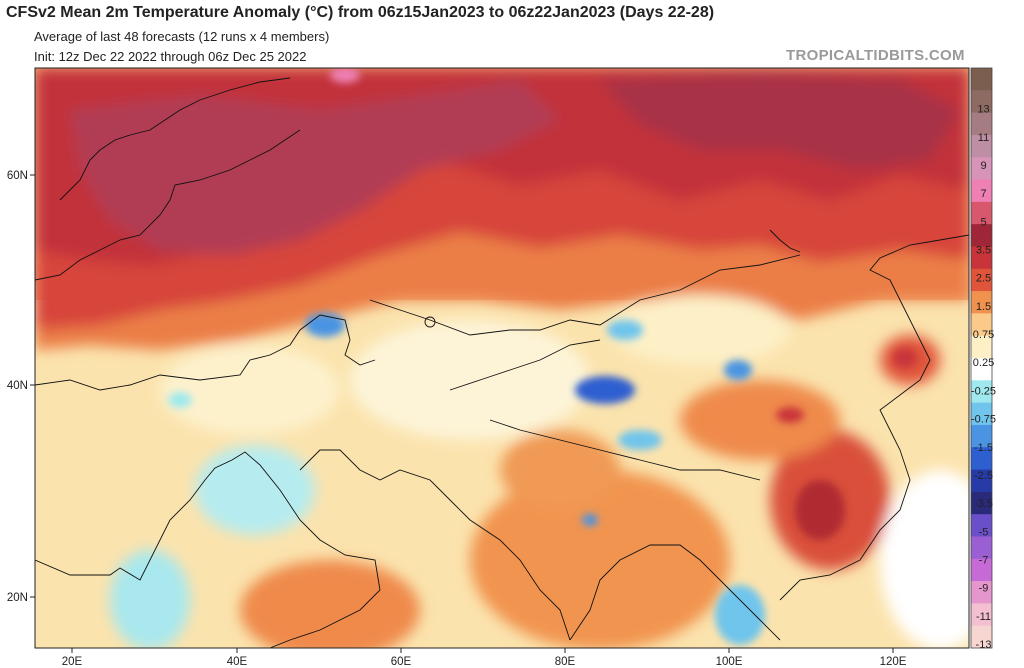 This screenshot has height=668, width=1024. Describe the element at coordinates (983, 194) in the screenshot. I see `colorbar-label: 7` at that location.